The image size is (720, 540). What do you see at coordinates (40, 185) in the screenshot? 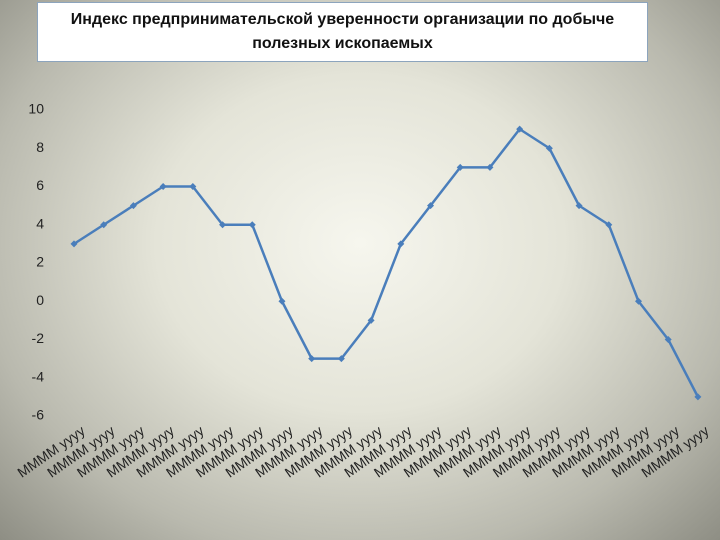
I see `y-tick-label: 6` at bounding box center [40, 185].